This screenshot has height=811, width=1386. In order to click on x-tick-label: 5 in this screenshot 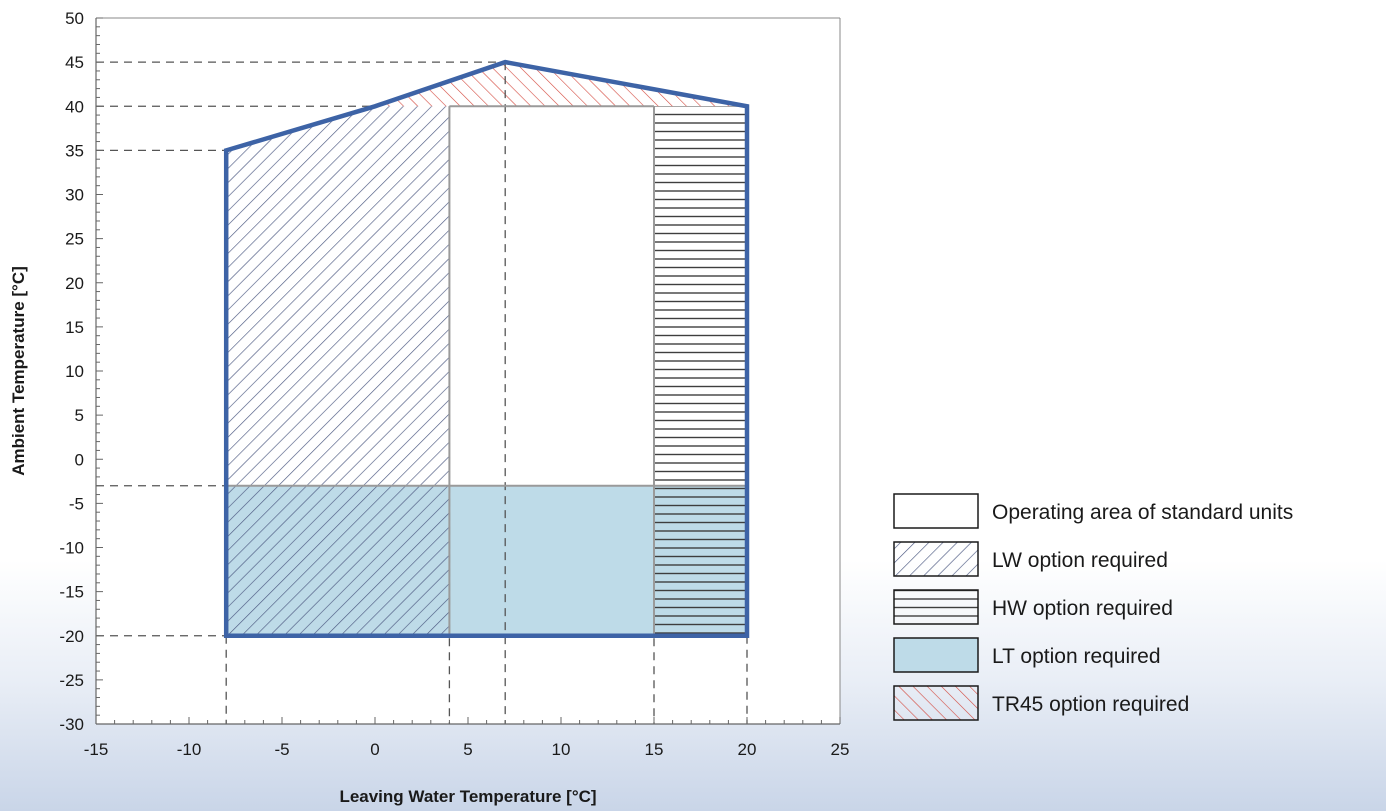, I will do `click(467, 749)`.